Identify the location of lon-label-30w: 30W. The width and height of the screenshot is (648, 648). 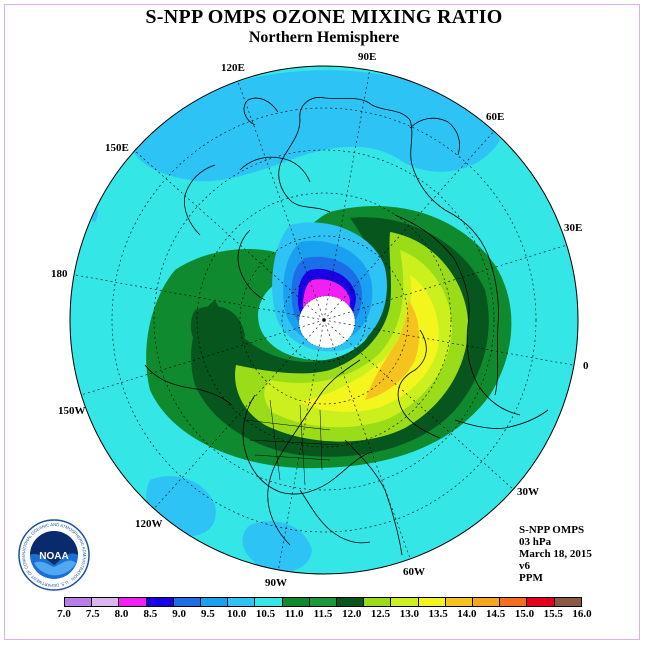
(528, 492).